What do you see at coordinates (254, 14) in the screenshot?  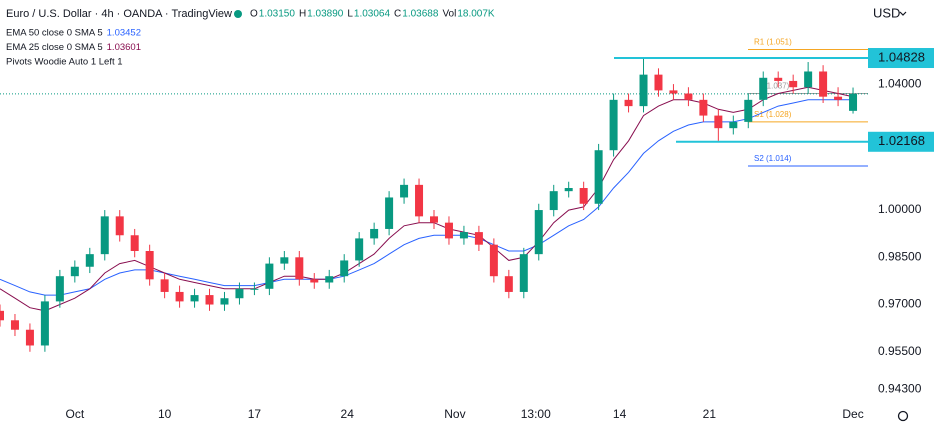 I see `ohlc-key: O` at bounding box center [254, 14].